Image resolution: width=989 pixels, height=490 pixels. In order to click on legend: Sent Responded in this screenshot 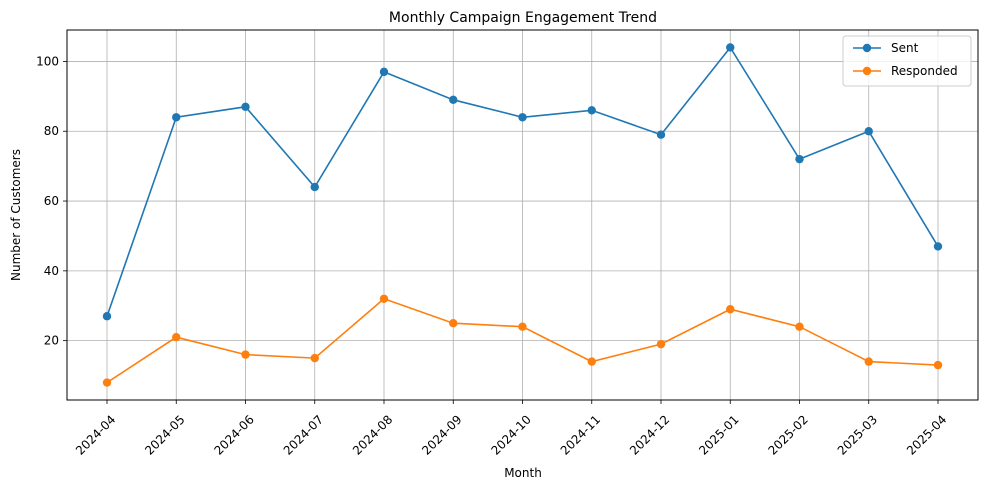, I will do `click(907, 61)`.